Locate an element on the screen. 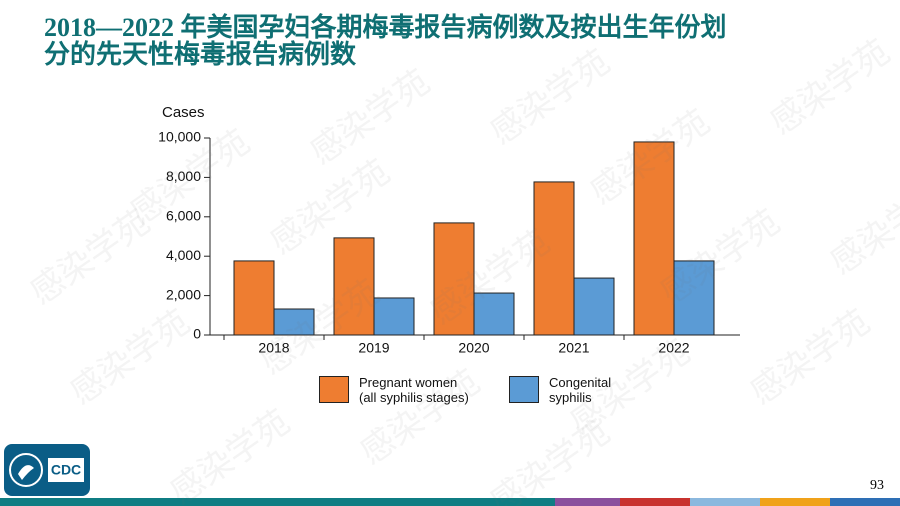 The image size is (900, 506). y-tick-label: 10,000 is located at coordinates (179, 137).